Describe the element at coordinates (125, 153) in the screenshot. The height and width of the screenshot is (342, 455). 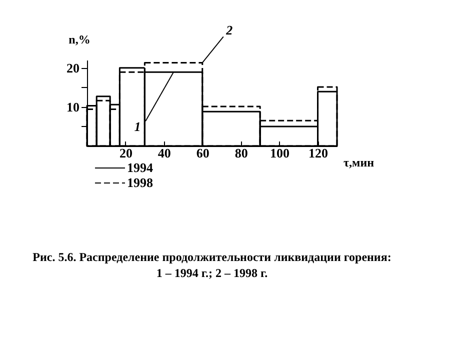
I see `x-tick-label: 20` at that location.